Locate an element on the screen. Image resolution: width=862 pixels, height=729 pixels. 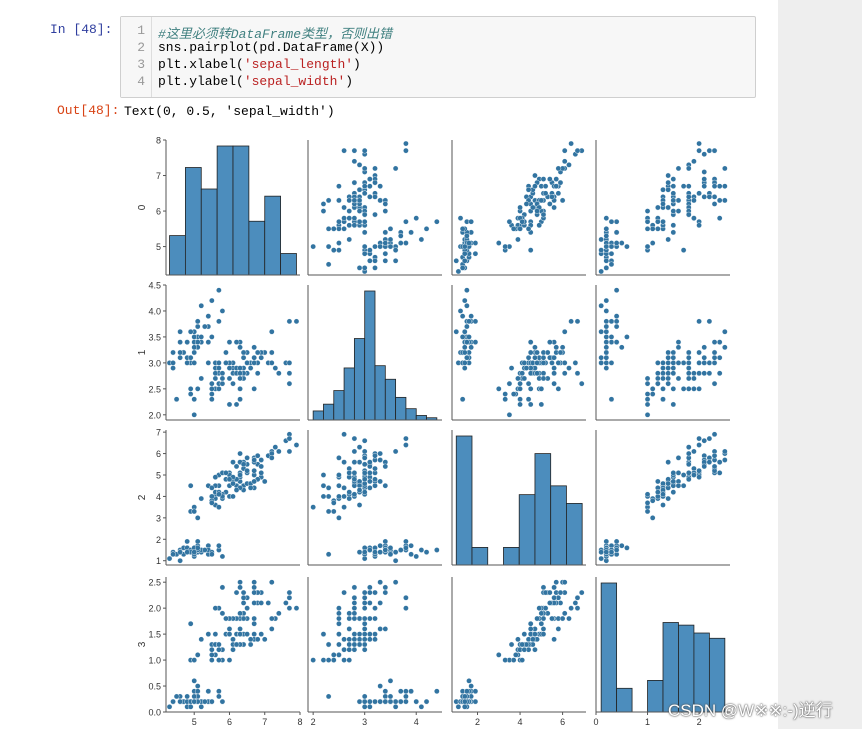
x-tick-label: 0 is located at coordinates (595, 722).